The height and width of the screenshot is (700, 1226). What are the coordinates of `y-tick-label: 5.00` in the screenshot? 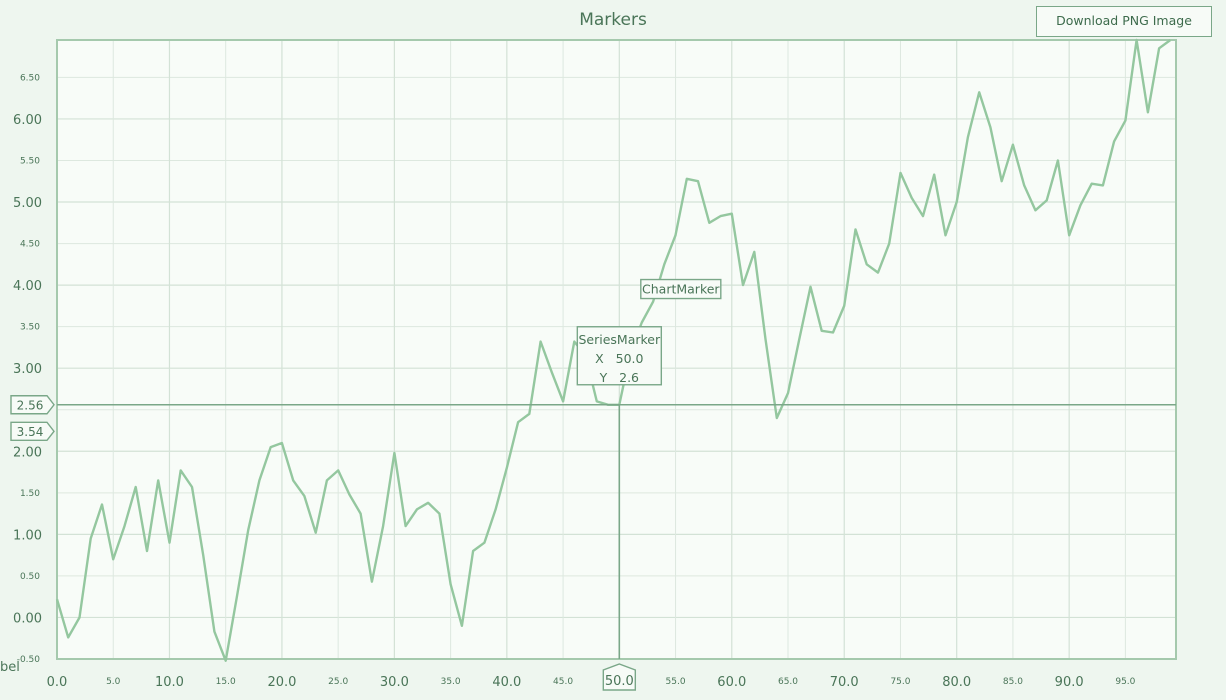 It's located at (27, 203).